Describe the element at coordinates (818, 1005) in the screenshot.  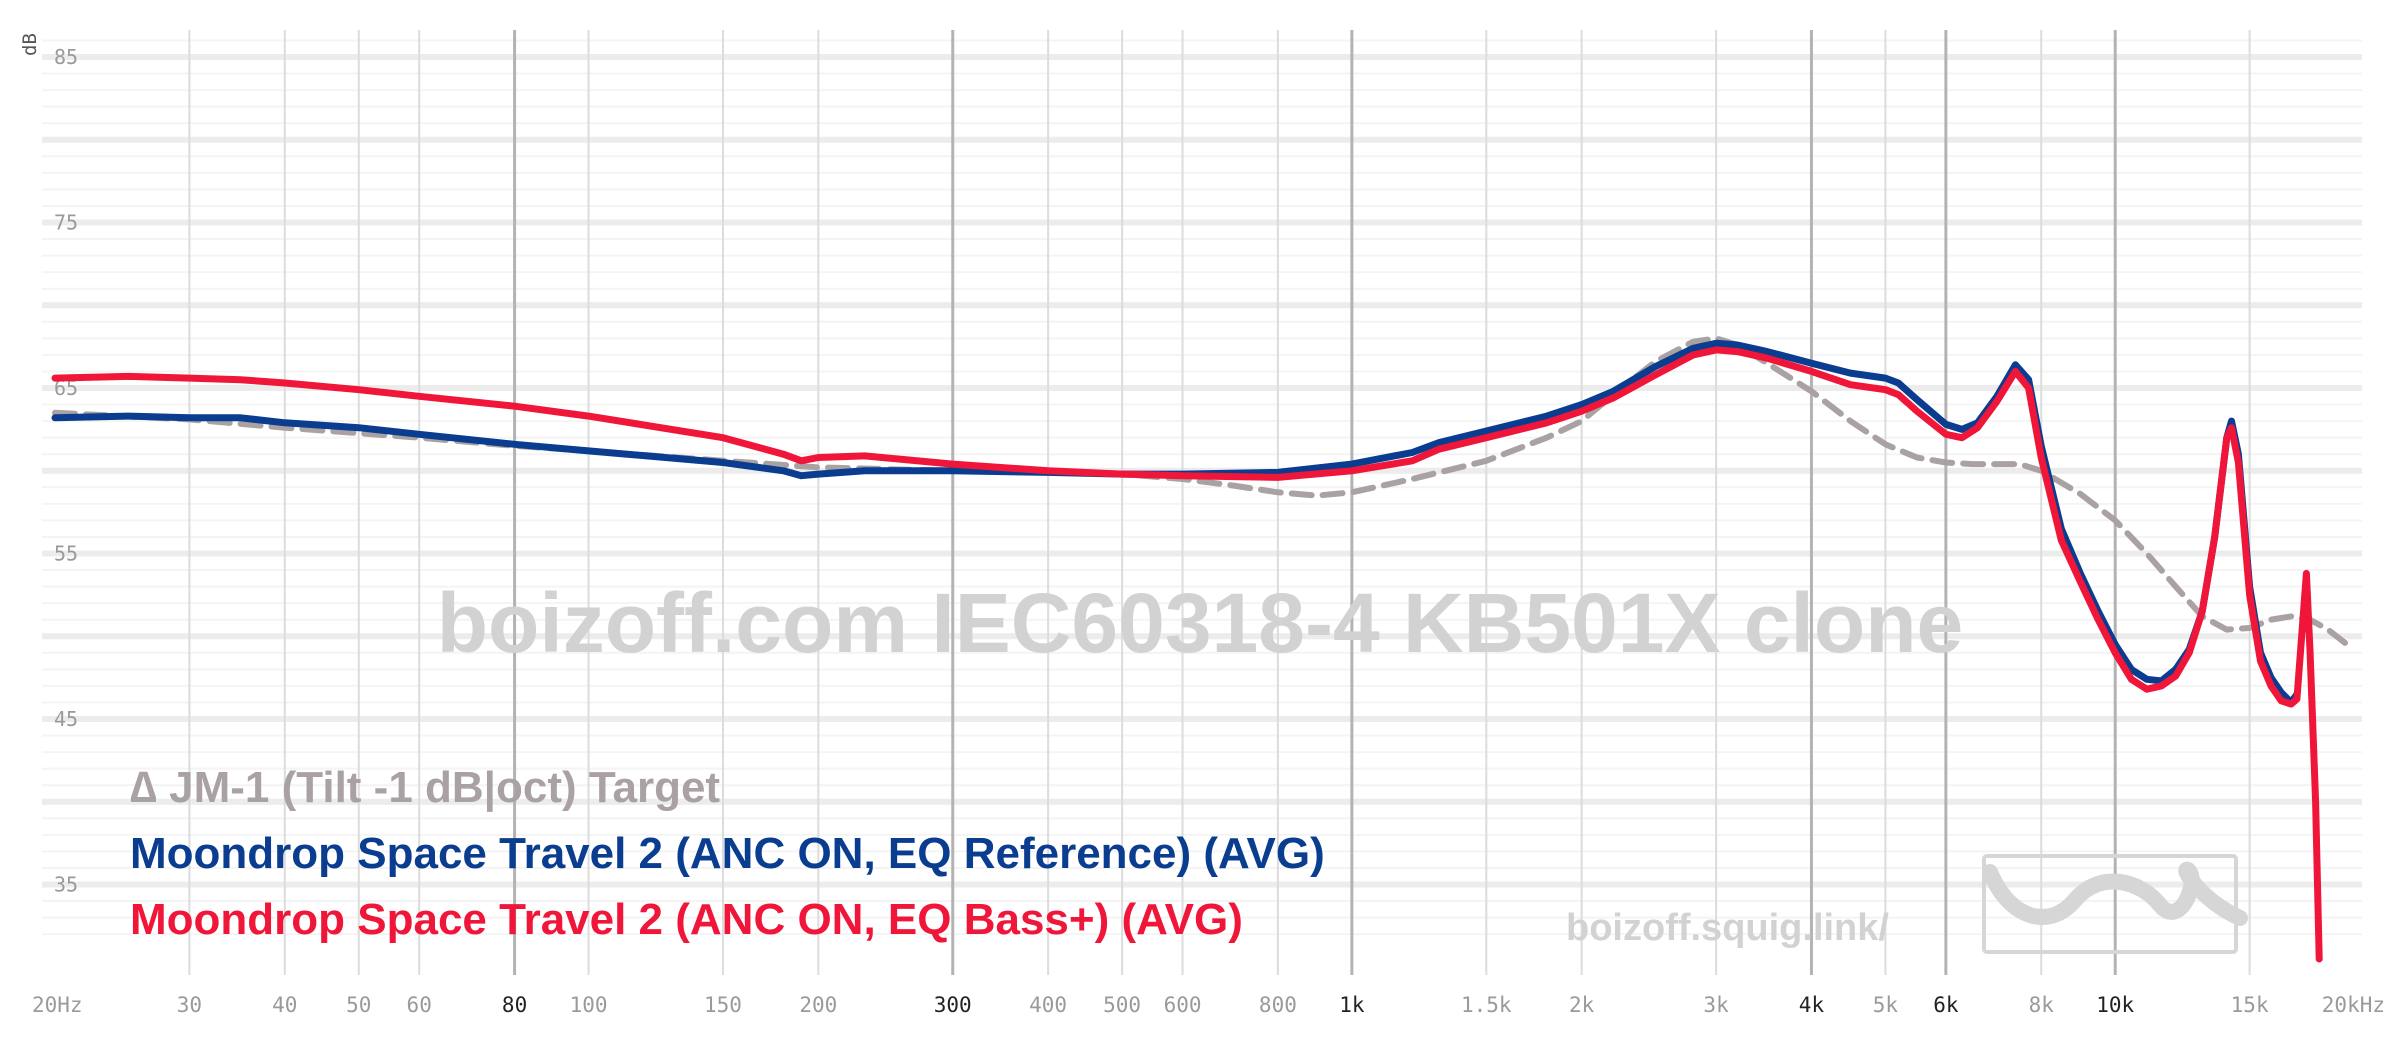
I see `x-tick-label: 200` at that location.